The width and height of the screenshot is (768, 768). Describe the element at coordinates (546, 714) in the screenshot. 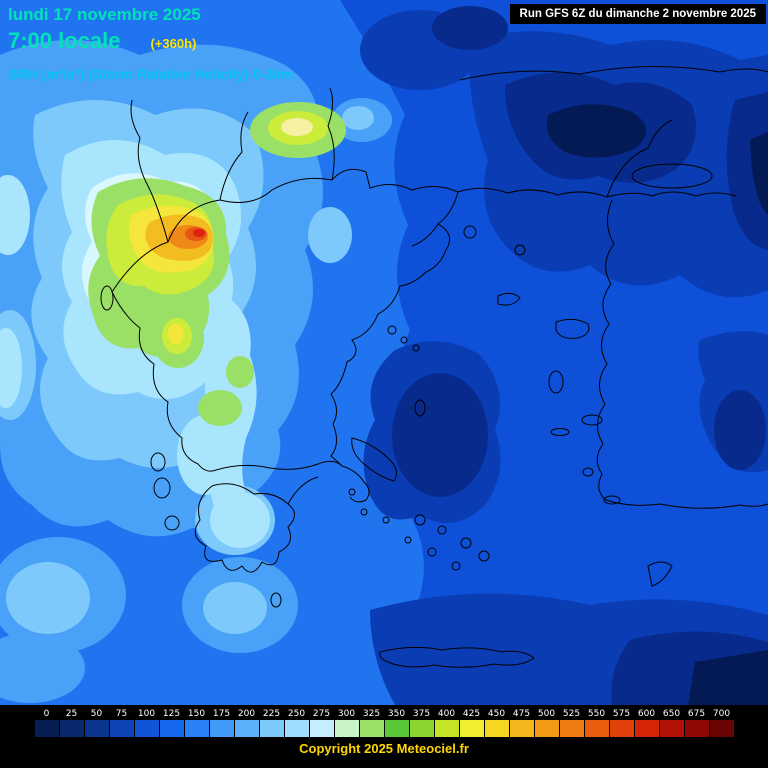

I see `legend-value: 500` at that location.